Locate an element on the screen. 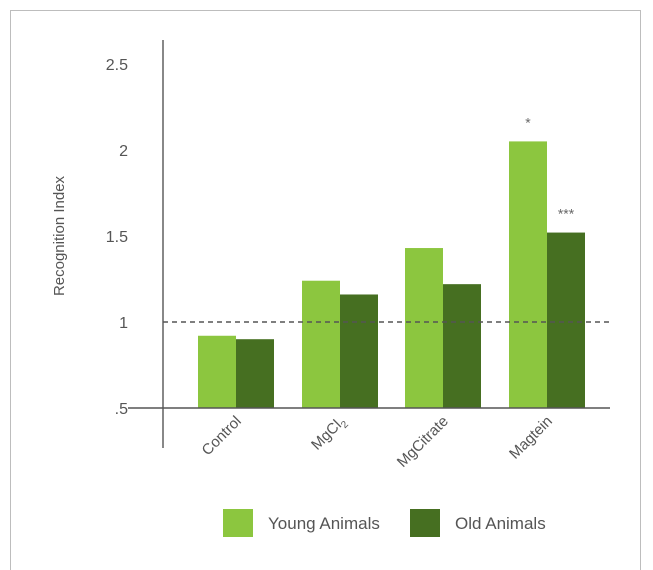 Image resolution: width=653 pixels, height=570 pixels. bar-control-young is located at coordinates (217, 371).